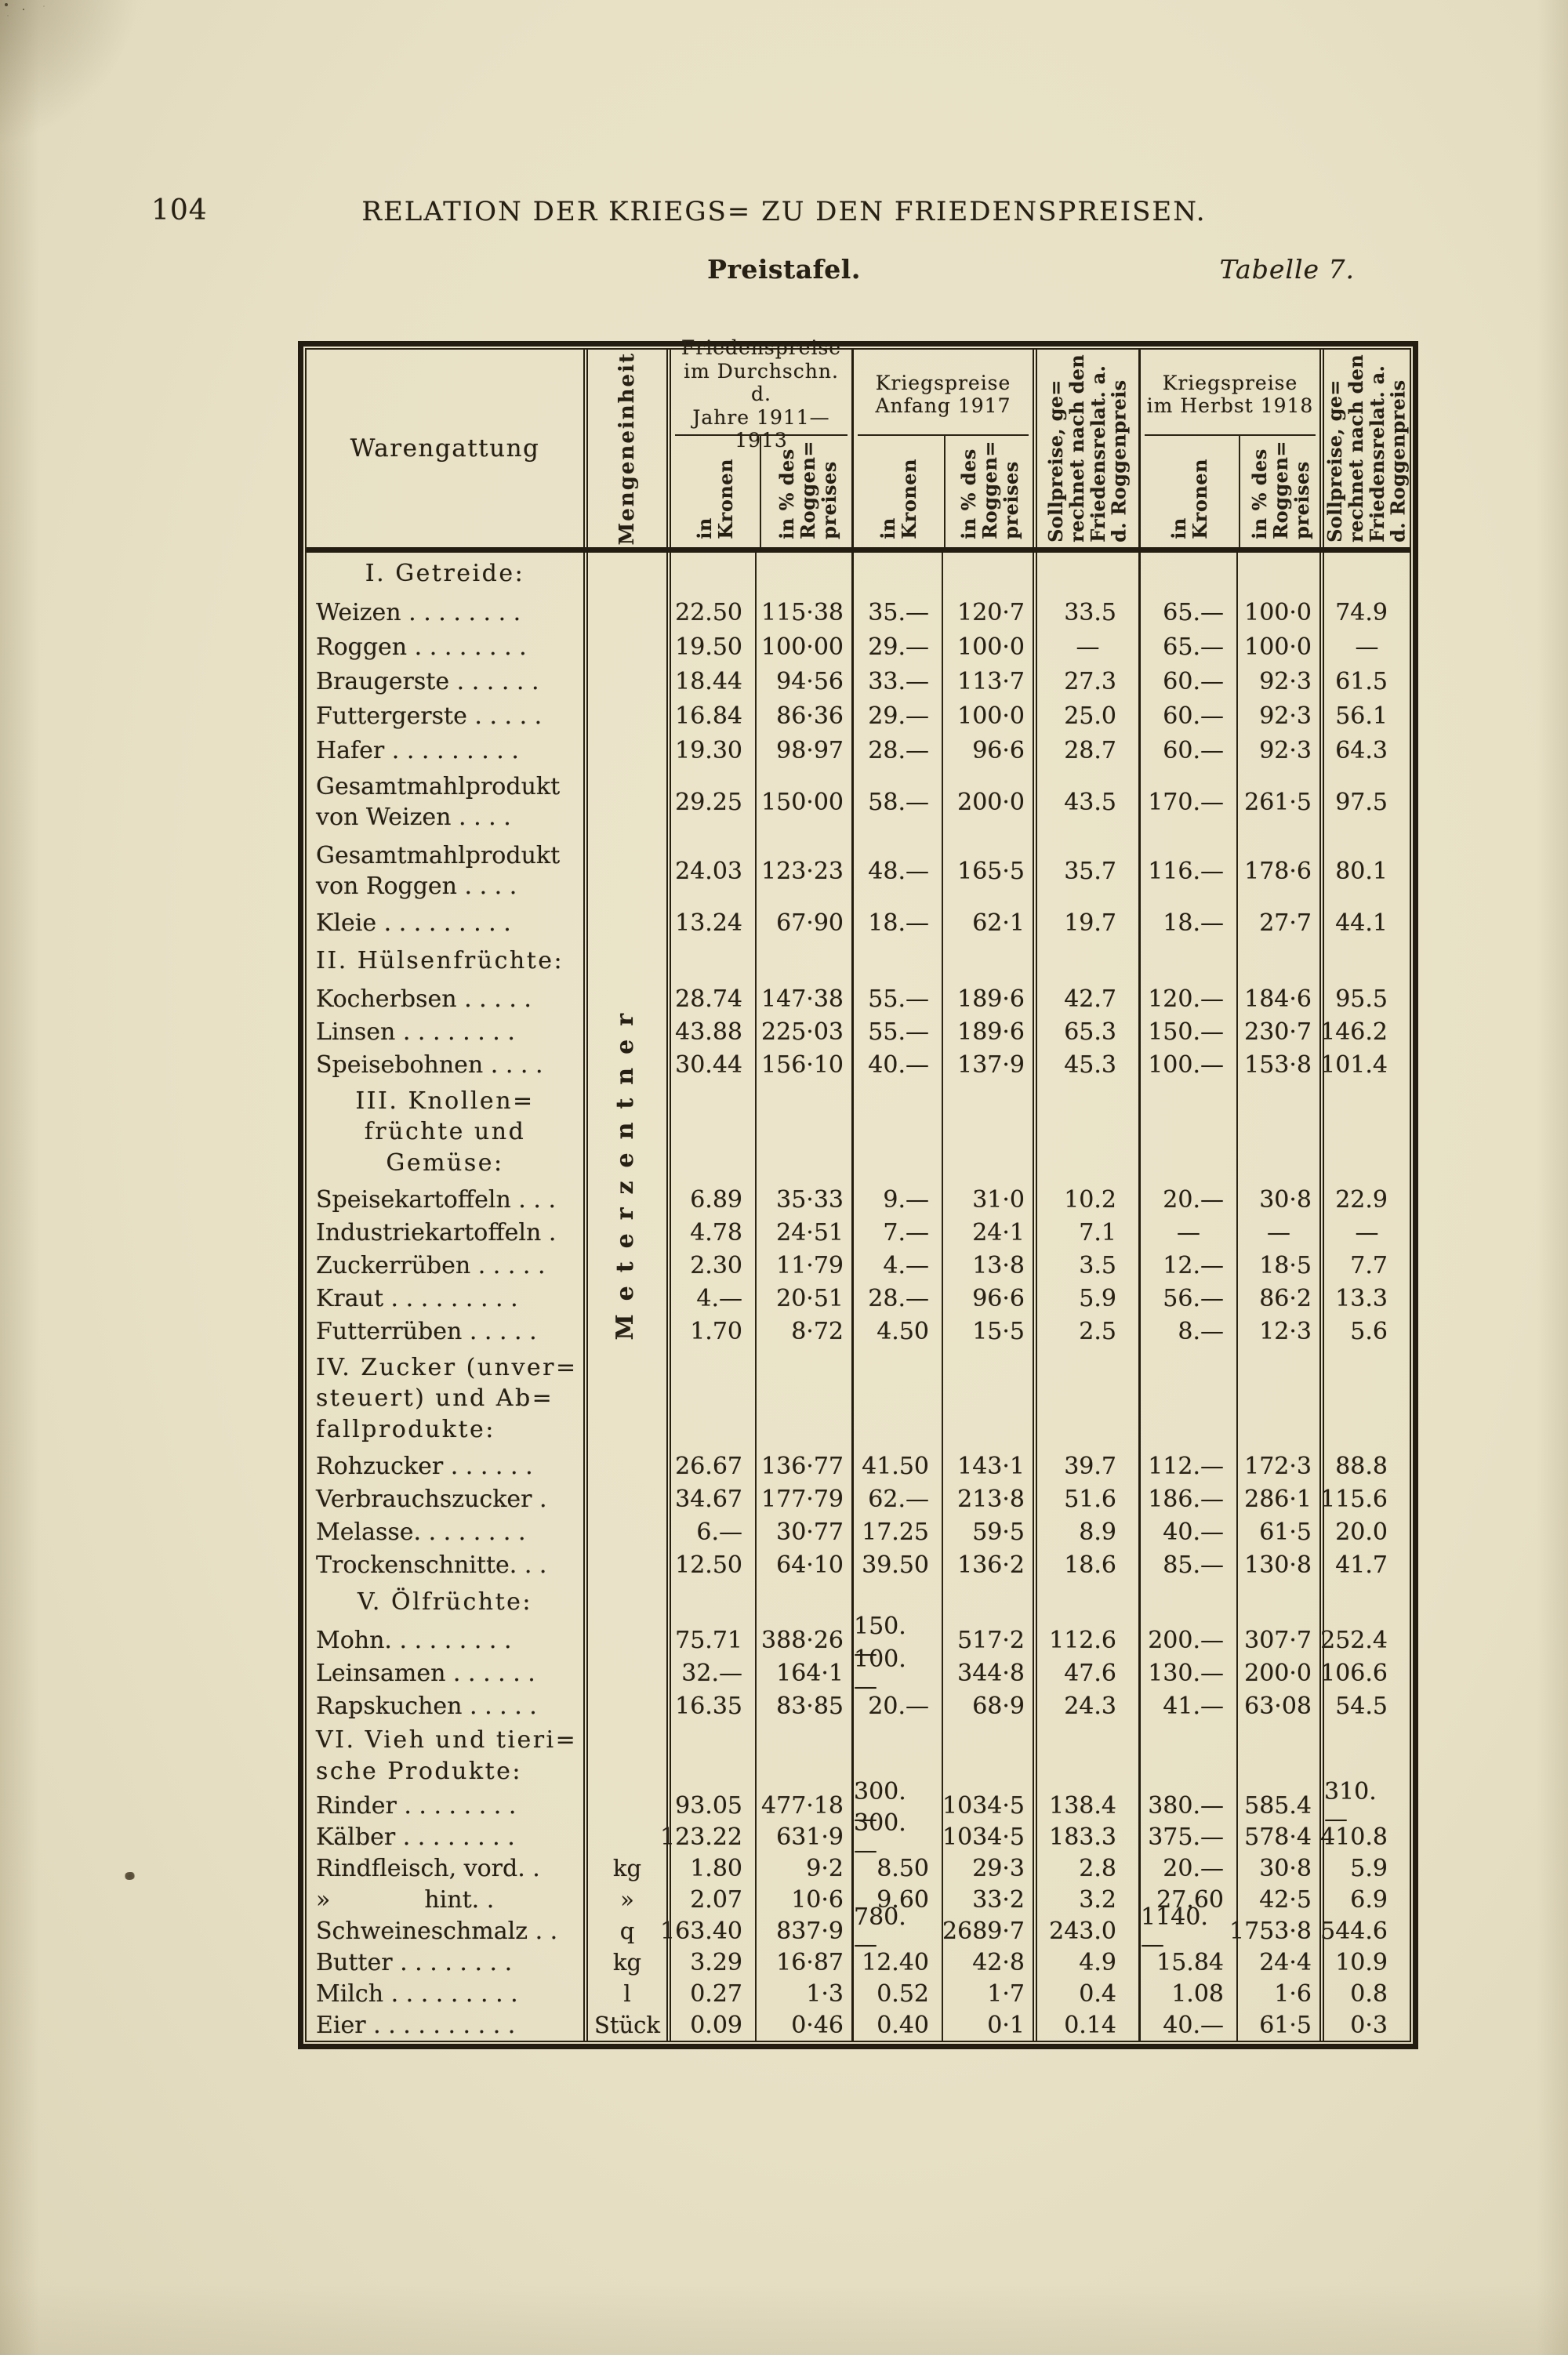 The image size is (1568, 2355). Describe the element at coordinates (988, 750) in the screenshot. I see `cell-kriegs1917-prozent: 96·6` at that location.